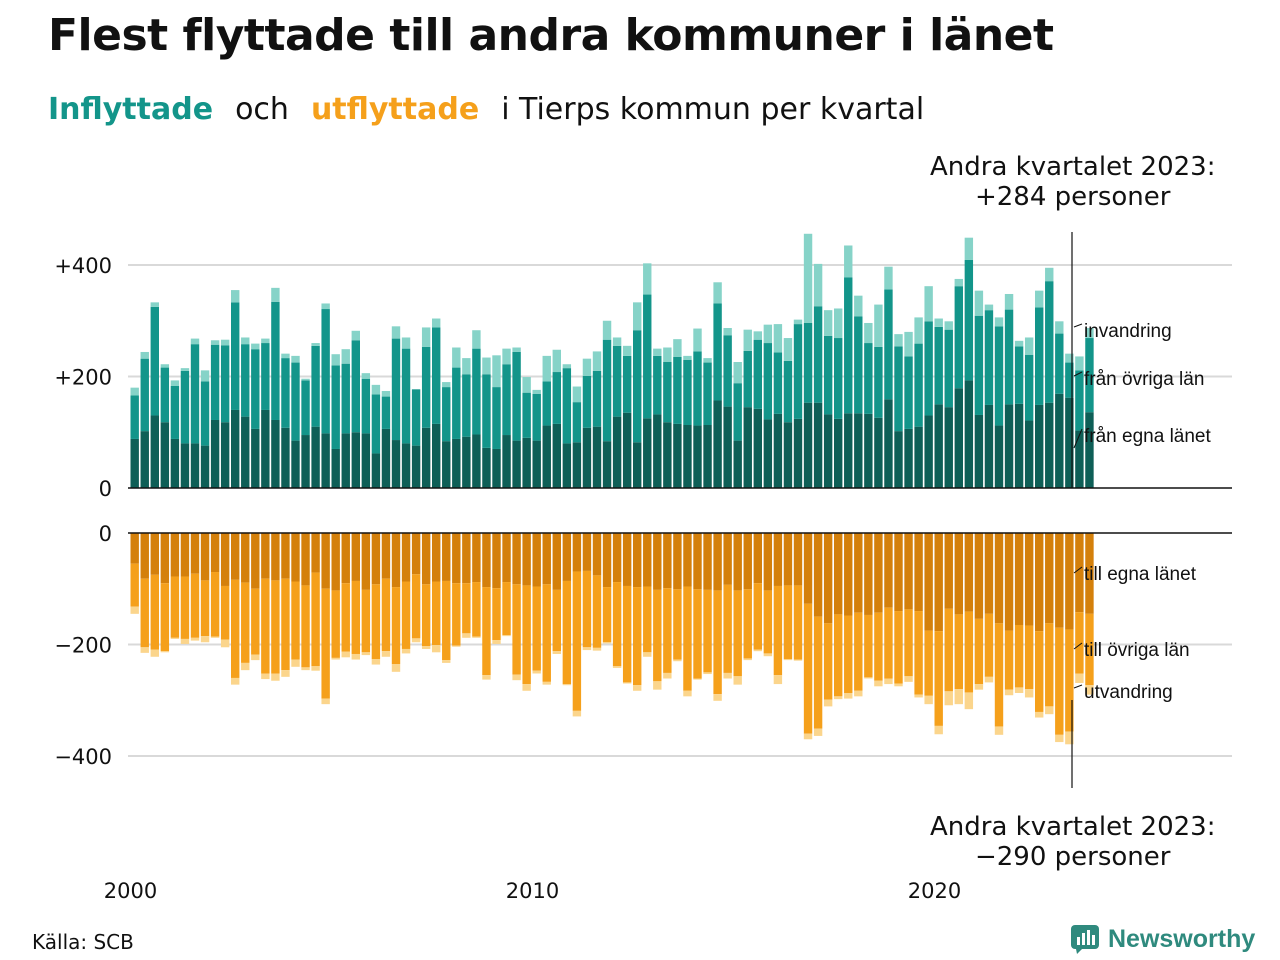  I want to click on series-label-in: invandring, so click(1128, 331).